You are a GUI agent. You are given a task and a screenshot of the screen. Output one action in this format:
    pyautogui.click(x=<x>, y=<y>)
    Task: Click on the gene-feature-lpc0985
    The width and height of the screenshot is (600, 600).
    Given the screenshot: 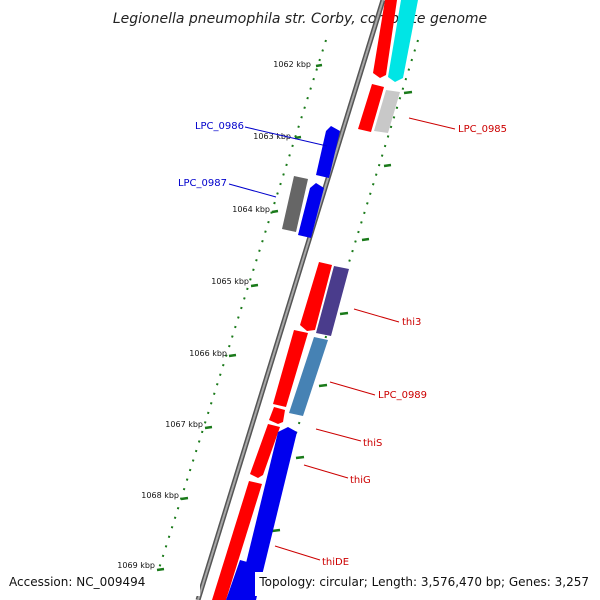 What is the action you would take?
    pyautogui.click(x=387, y=111)
    